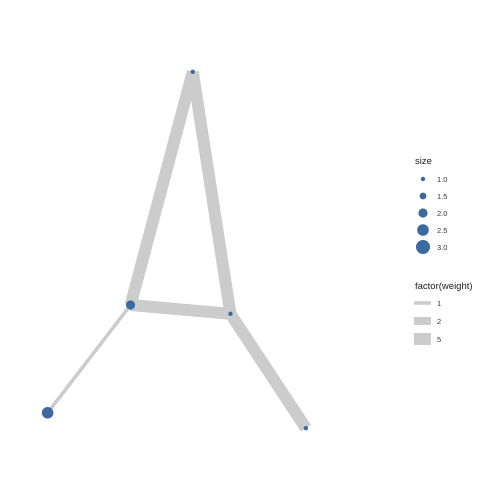 The height and width of the screenshot is (504, 504). I want to click on node-c, so click(230, 313).